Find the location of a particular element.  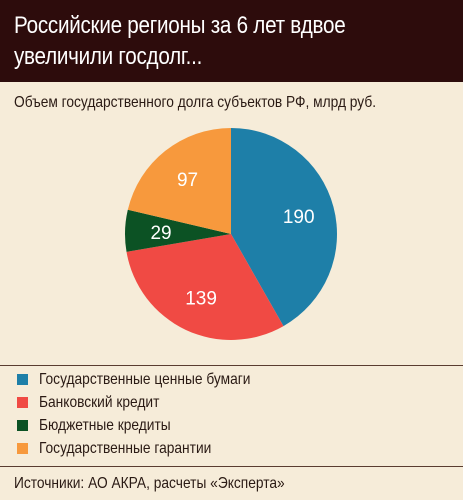

slice-value-label-2: 139 is located at coordinates (201, 298).